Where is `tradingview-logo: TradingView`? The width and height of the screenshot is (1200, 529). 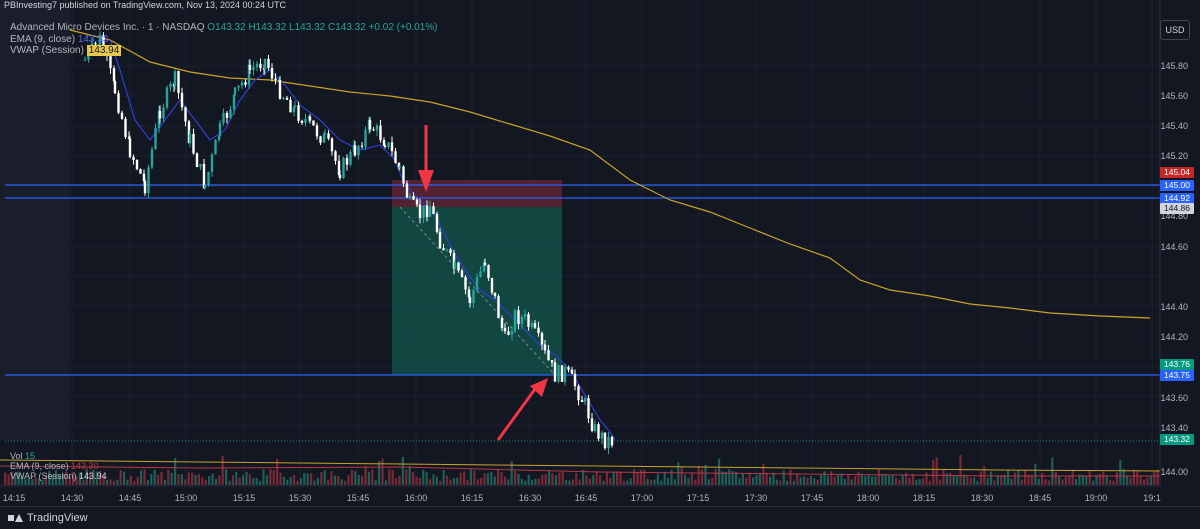 tradingview-logo: TradingView is located at coordinates (48, 518).